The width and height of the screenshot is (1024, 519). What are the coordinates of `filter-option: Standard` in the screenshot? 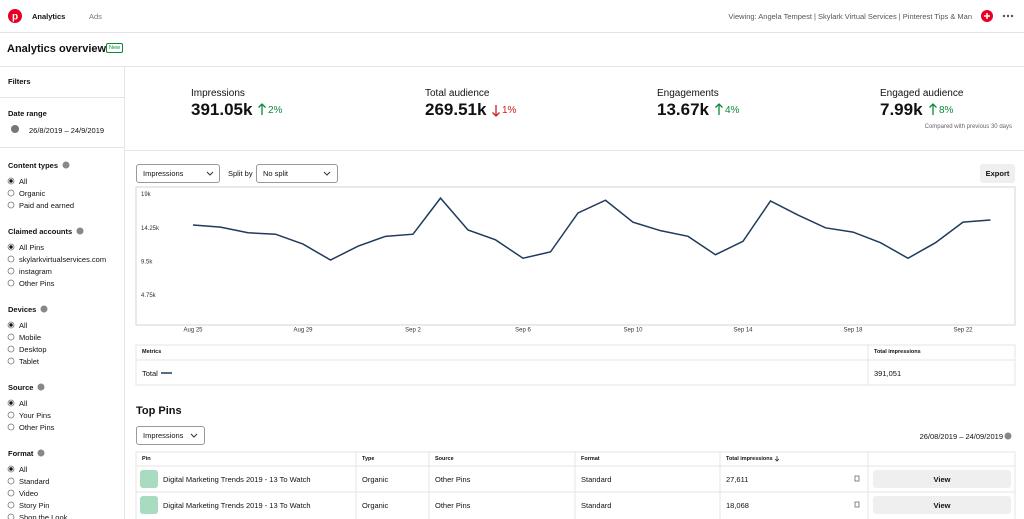 It's located at (34, 481).